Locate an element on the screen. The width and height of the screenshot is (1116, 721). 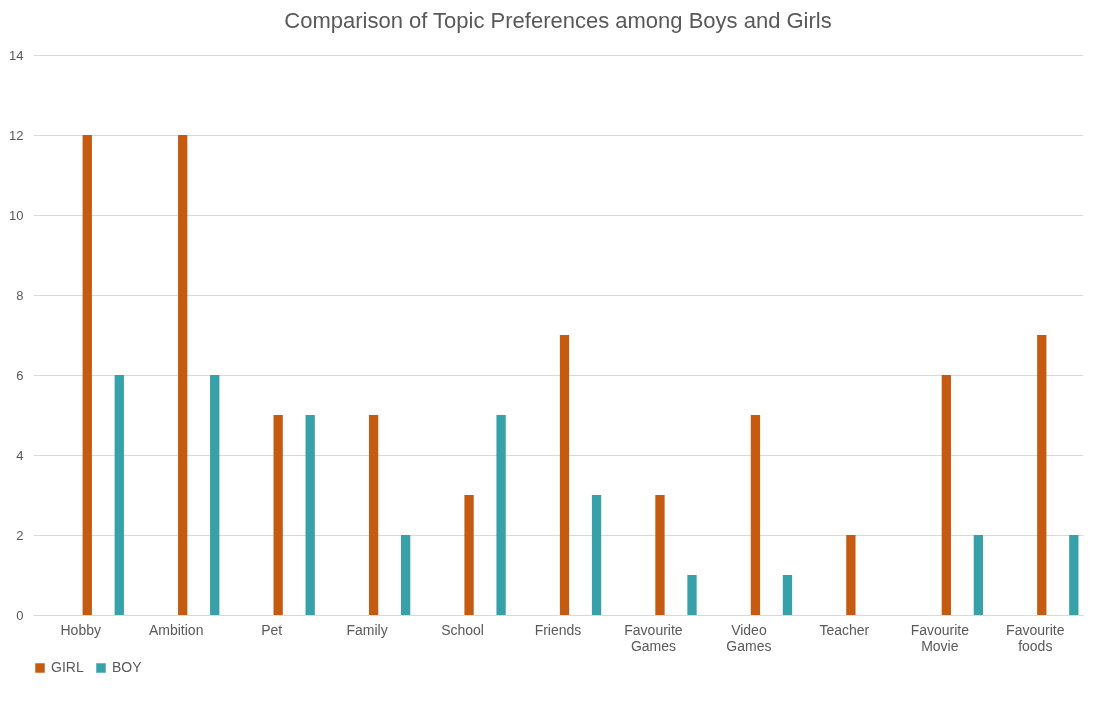
x-tick-label: Friends is located at coordinates (558, 629).